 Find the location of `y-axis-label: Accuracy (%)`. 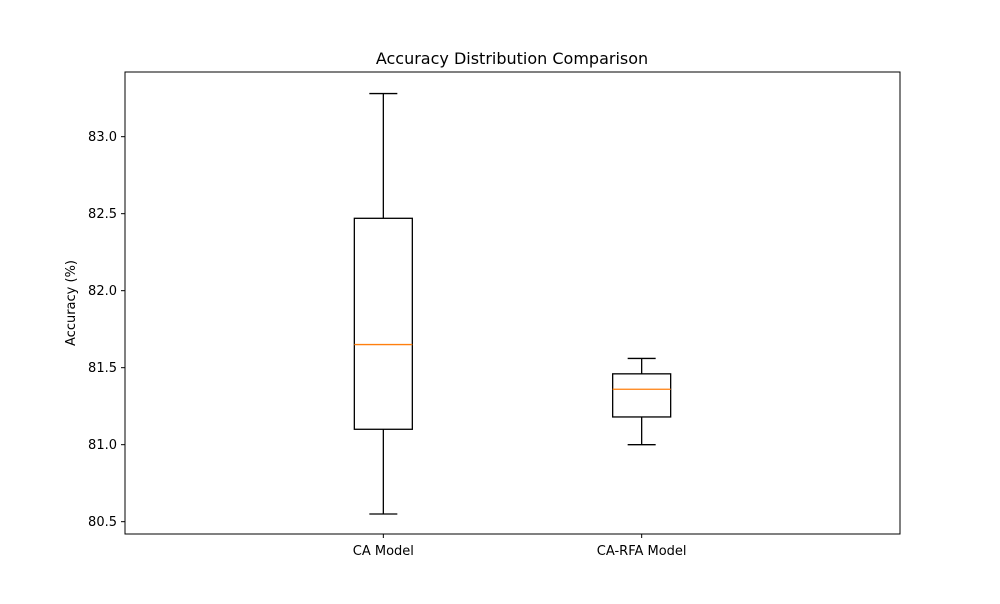

y-axis-label: Accuracy (%) is located at coordinates (71, 303).